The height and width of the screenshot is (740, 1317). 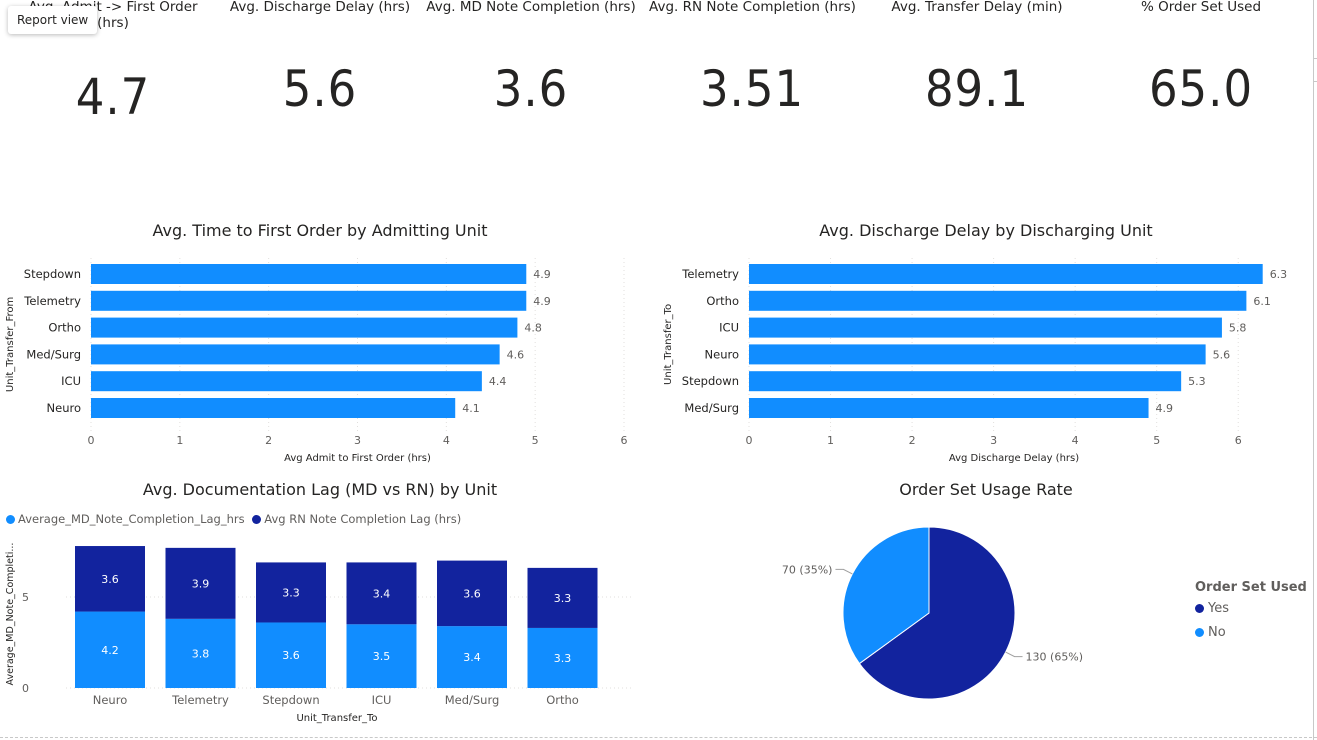 I want to click on pie-legend: Order Set Used Yes No, so click(x=1251, y=614).